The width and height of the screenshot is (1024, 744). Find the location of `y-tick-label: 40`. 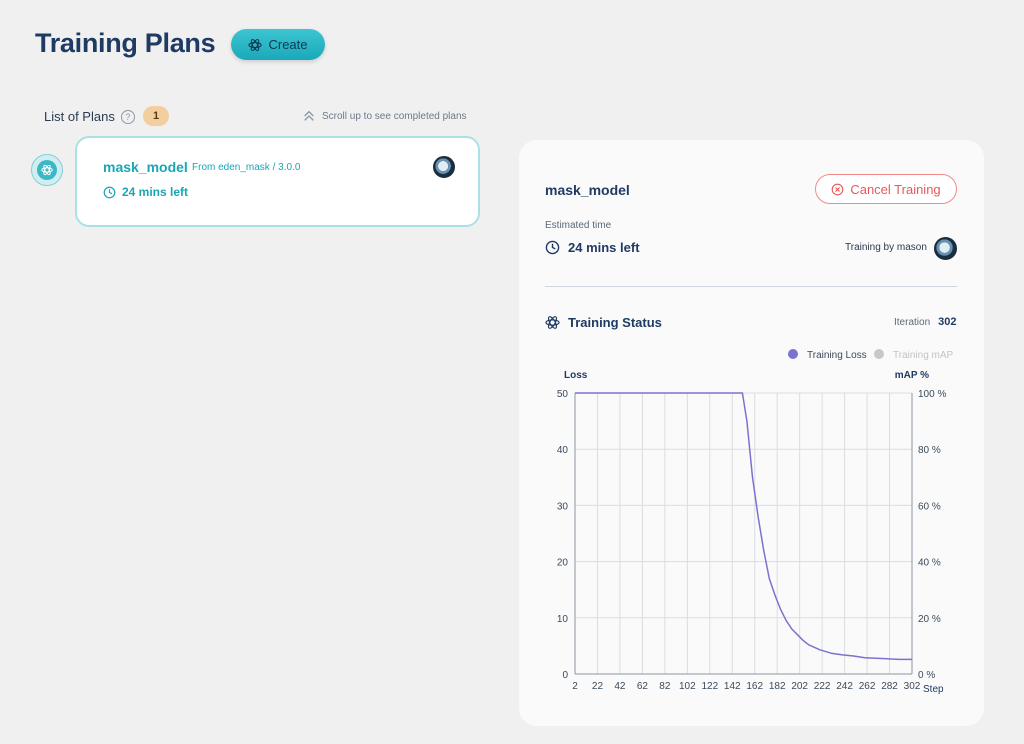

y-tick-label: 40 is located at coordinates (563, 450).